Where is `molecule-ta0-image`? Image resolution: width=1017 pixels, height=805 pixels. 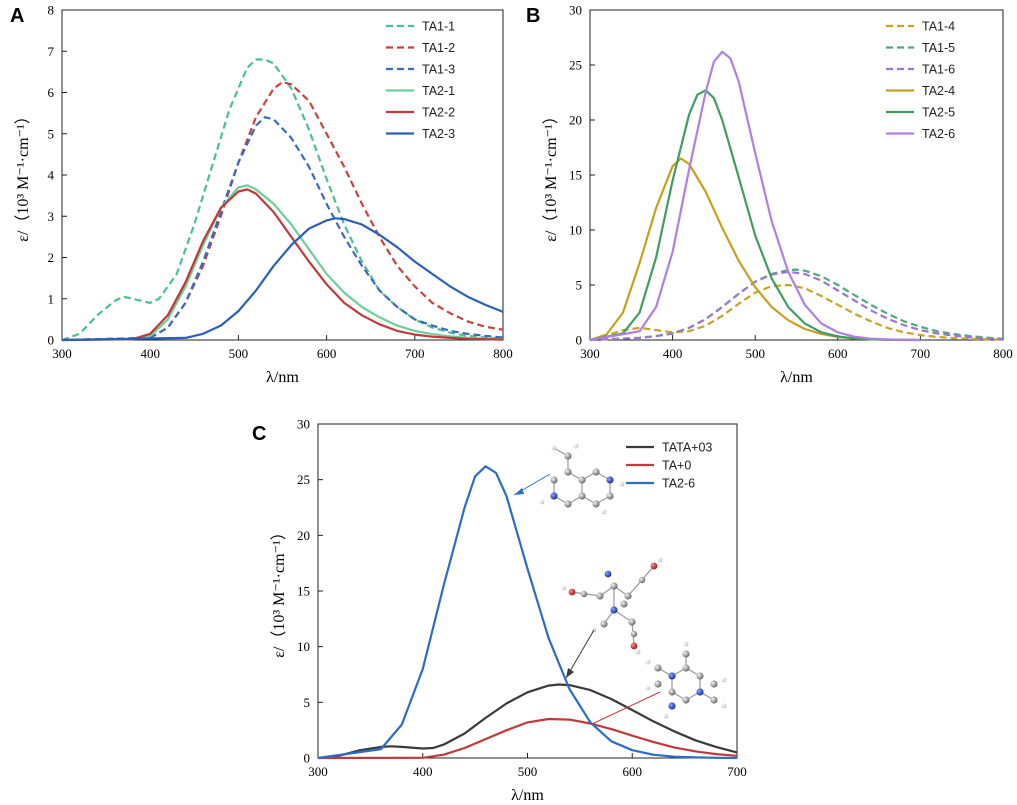 molecule-ta0-image is located at coordinates (686, 680).